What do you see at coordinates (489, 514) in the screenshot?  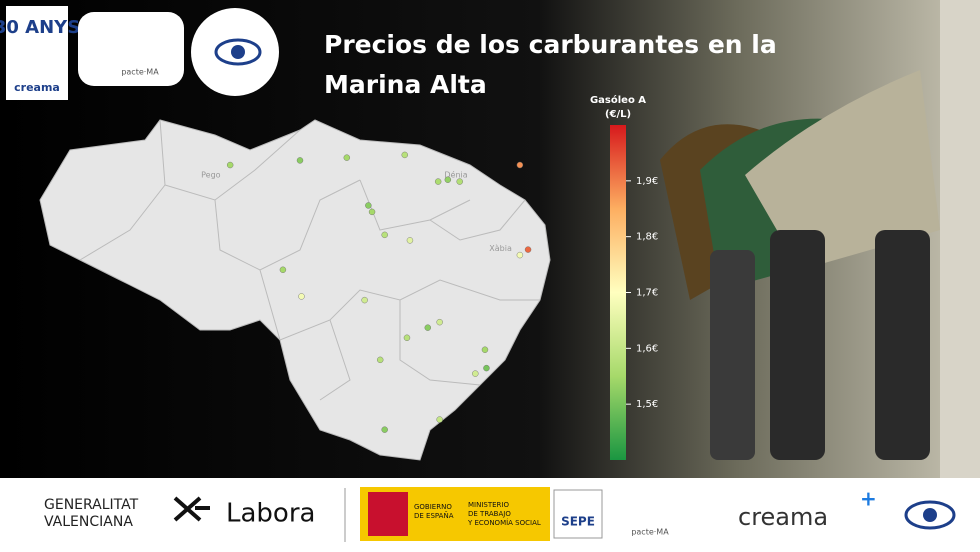 I see `logo-text: DE TRABAJO` at bounding box center [489, 514].